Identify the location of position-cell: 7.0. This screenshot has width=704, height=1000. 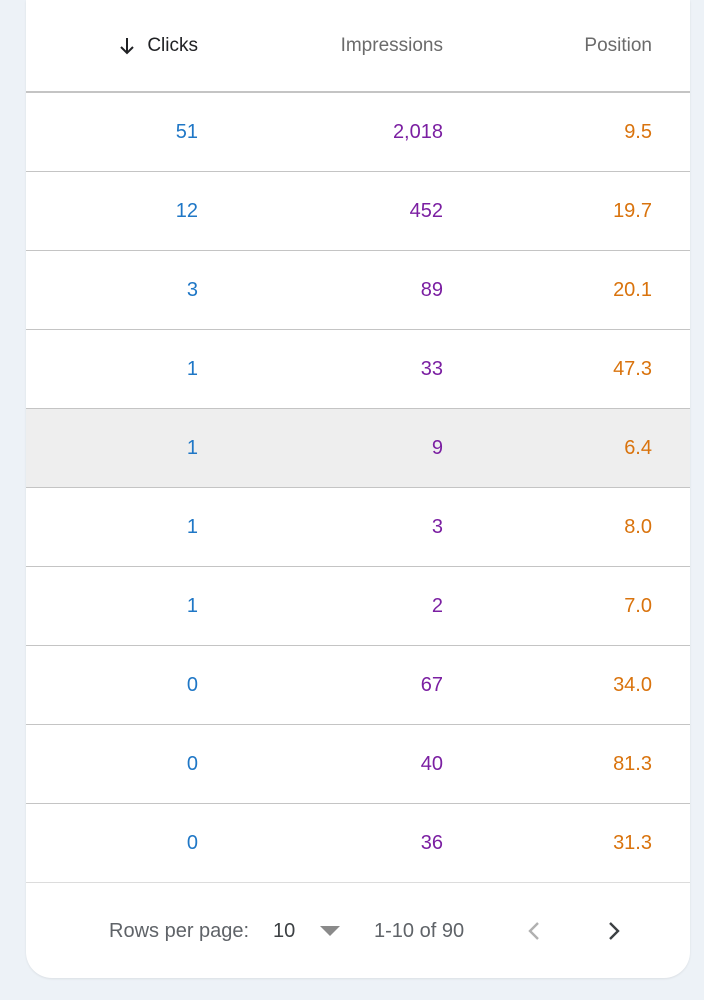
(638, 605).